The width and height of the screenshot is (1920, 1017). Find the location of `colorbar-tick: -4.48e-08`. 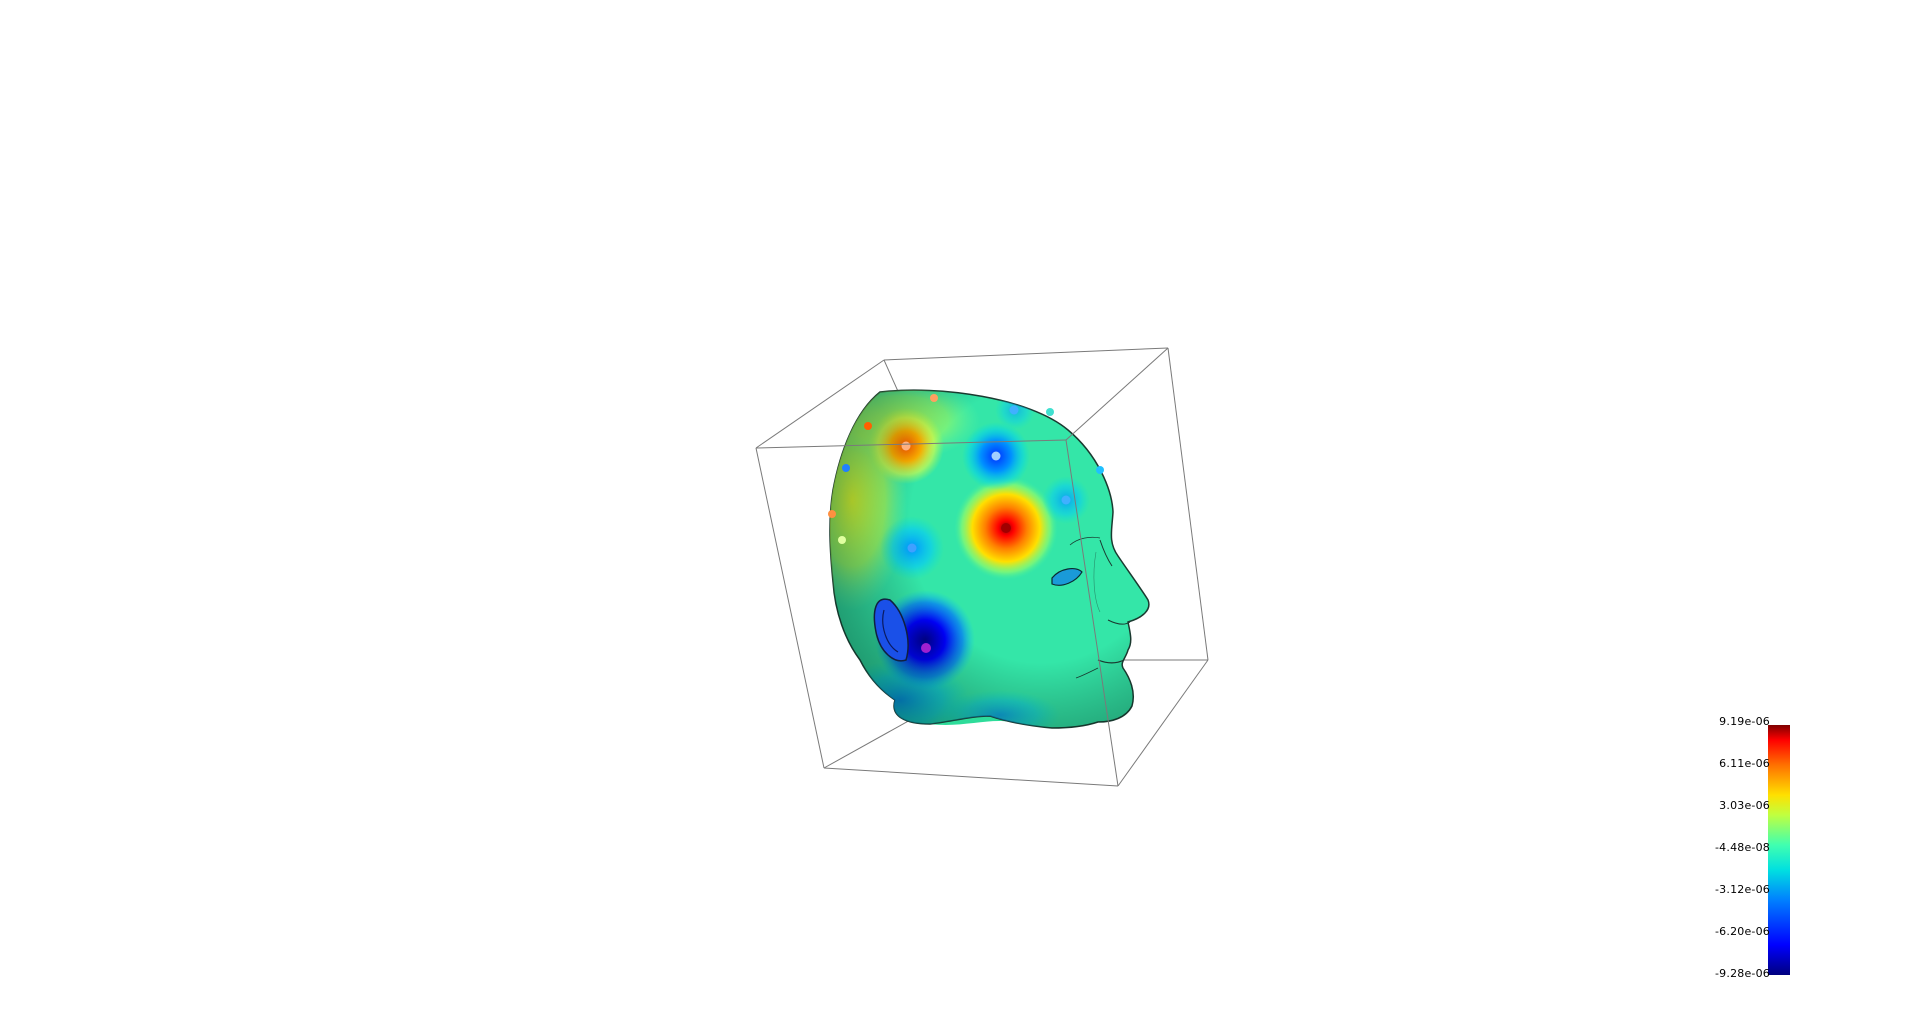

colorbar-tick: -4.48e-08 is located at coordinates (1742, 847).